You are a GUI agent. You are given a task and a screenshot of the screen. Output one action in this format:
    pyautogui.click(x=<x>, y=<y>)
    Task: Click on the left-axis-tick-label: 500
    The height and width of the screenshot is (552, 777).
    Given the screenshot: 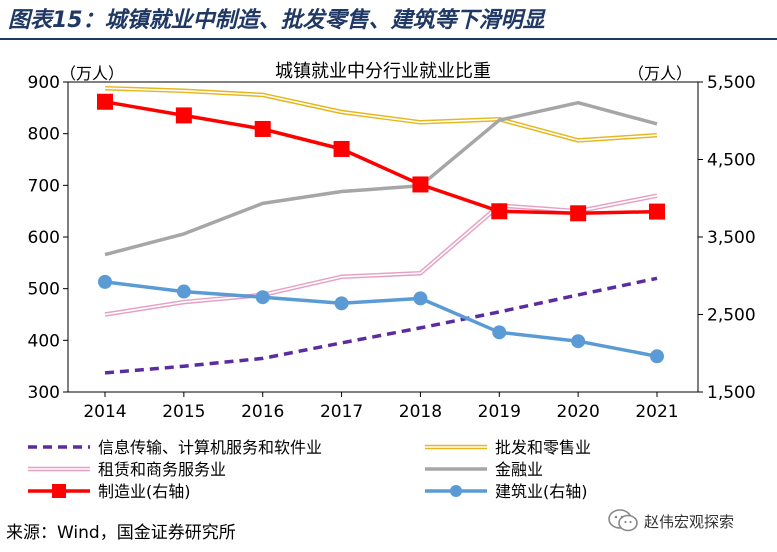 What is the action you would take?
    pyautogui.click(x=44, y=290)
    